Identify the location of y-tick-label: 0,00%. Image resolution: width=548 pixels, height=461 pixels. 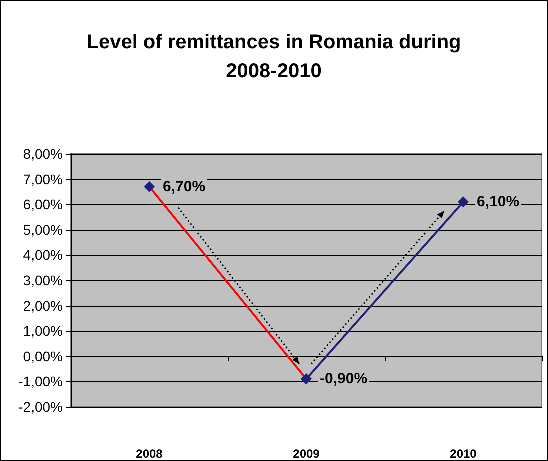
(43, 356).